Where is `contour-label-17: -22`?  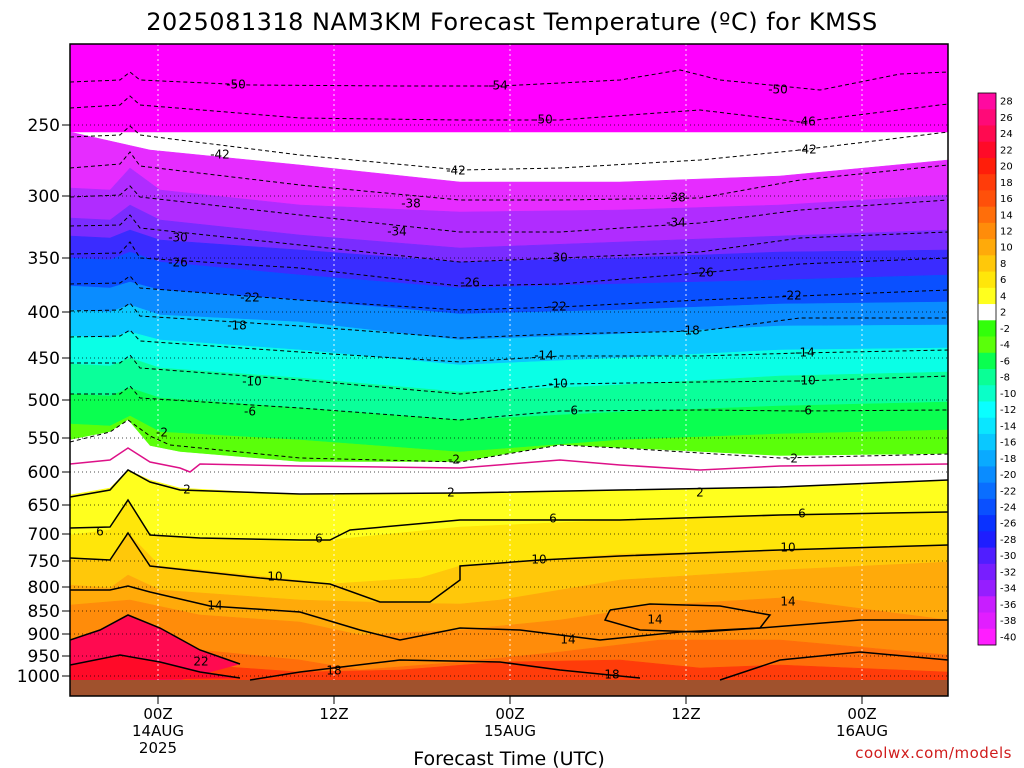 contour-label-17: -22 is located at coordinates (250, 298).